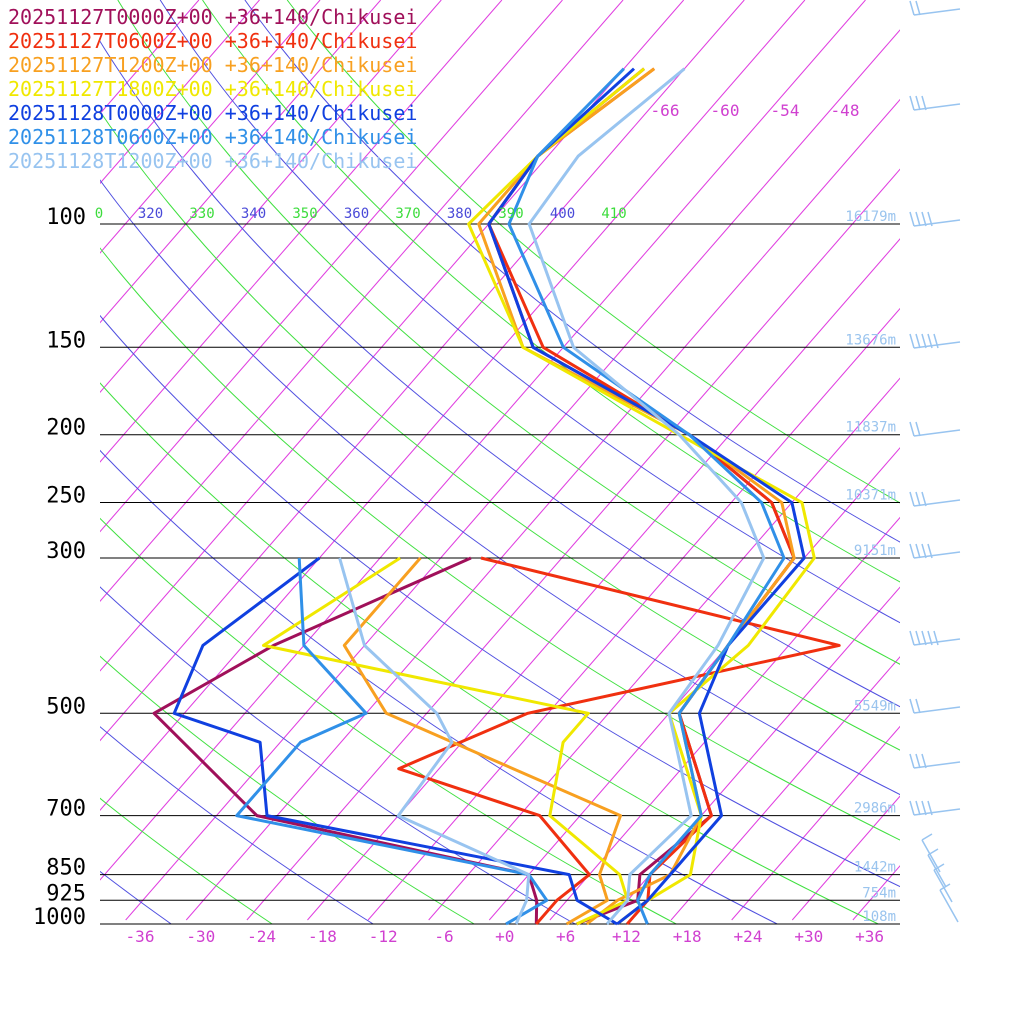 The width and height of the screenshot is (1024, 1024). I want to click on theta-label: 350, so click(304, 214).